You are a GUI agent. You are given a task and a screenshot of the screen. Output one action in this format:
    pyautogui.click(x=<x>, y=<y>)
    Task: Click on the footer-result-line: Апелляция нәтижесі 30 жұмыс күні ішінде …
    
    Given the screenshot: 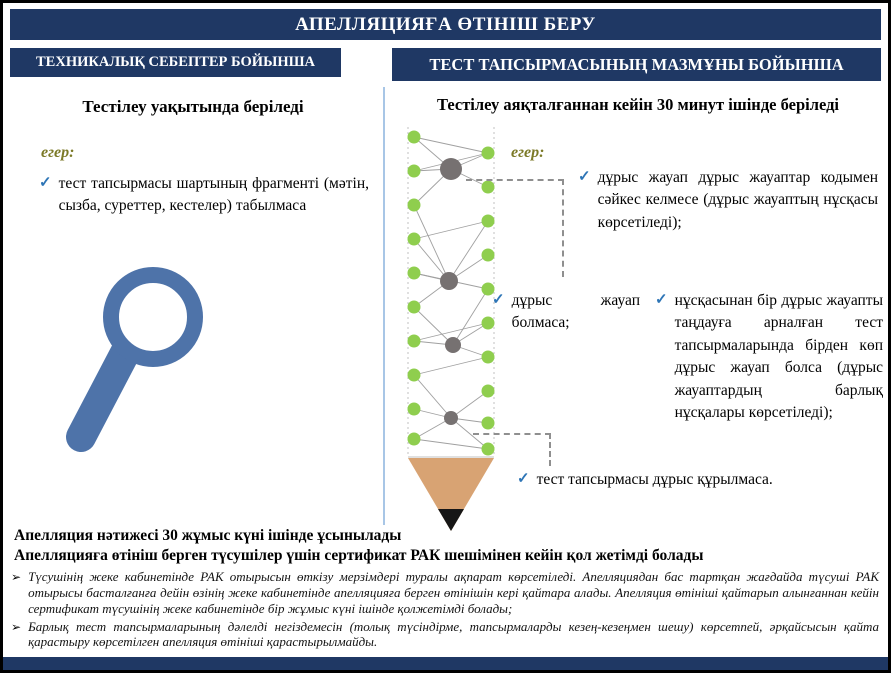 What is the action you would take?
    pyautogui.click(x=208, y=535)
    